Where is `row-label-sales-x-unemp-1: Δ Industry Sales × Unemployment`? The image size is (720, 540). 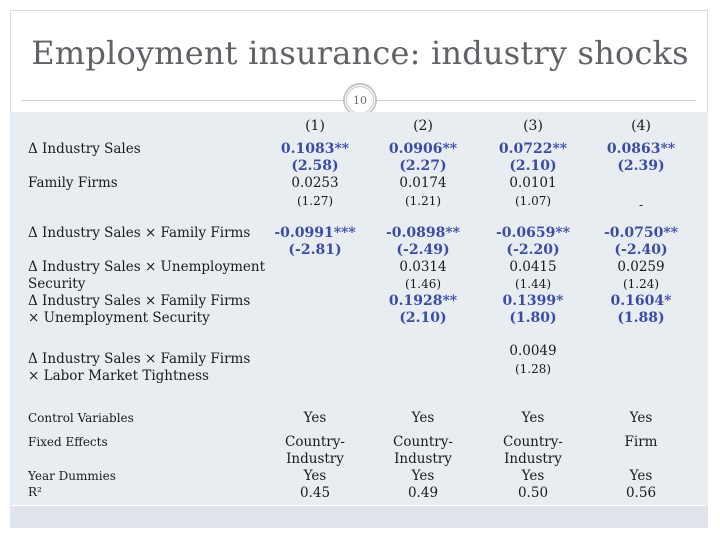
row-label-sales-x-unemp-1: Δ Industry Sales × Unemployment is located at coordinates (147, 267).